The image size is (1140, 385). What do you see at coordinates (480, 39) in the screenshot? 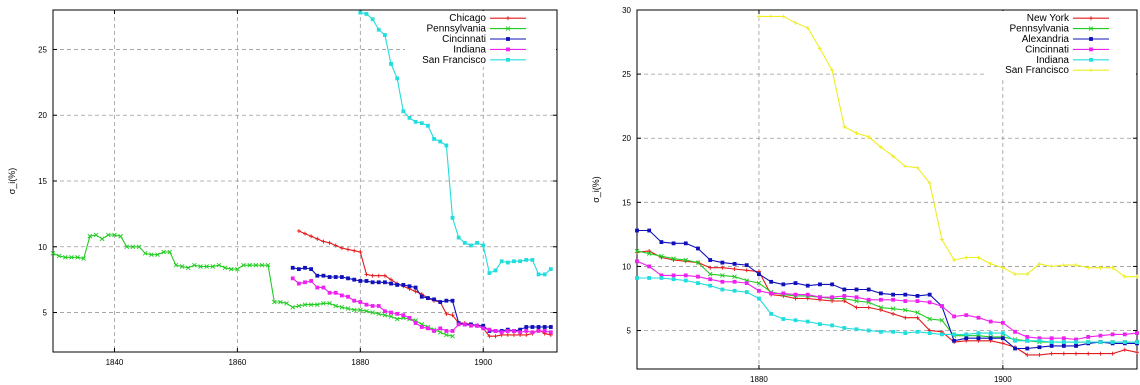
I see `legend-background` at bounding box center [480, 39].